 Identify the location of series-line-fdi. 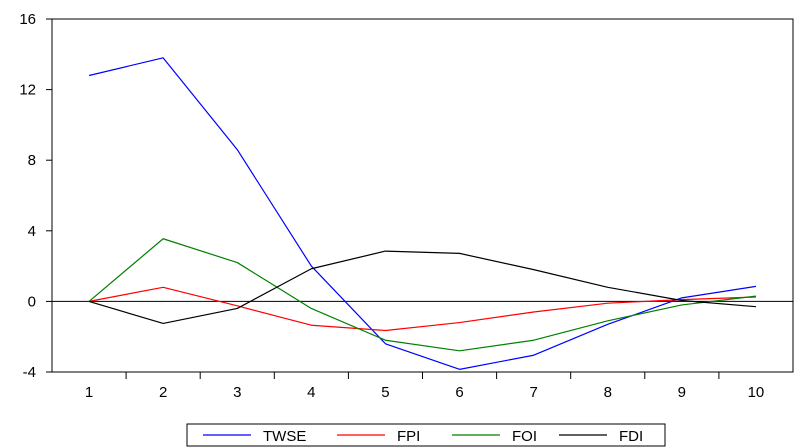
(422, 287).